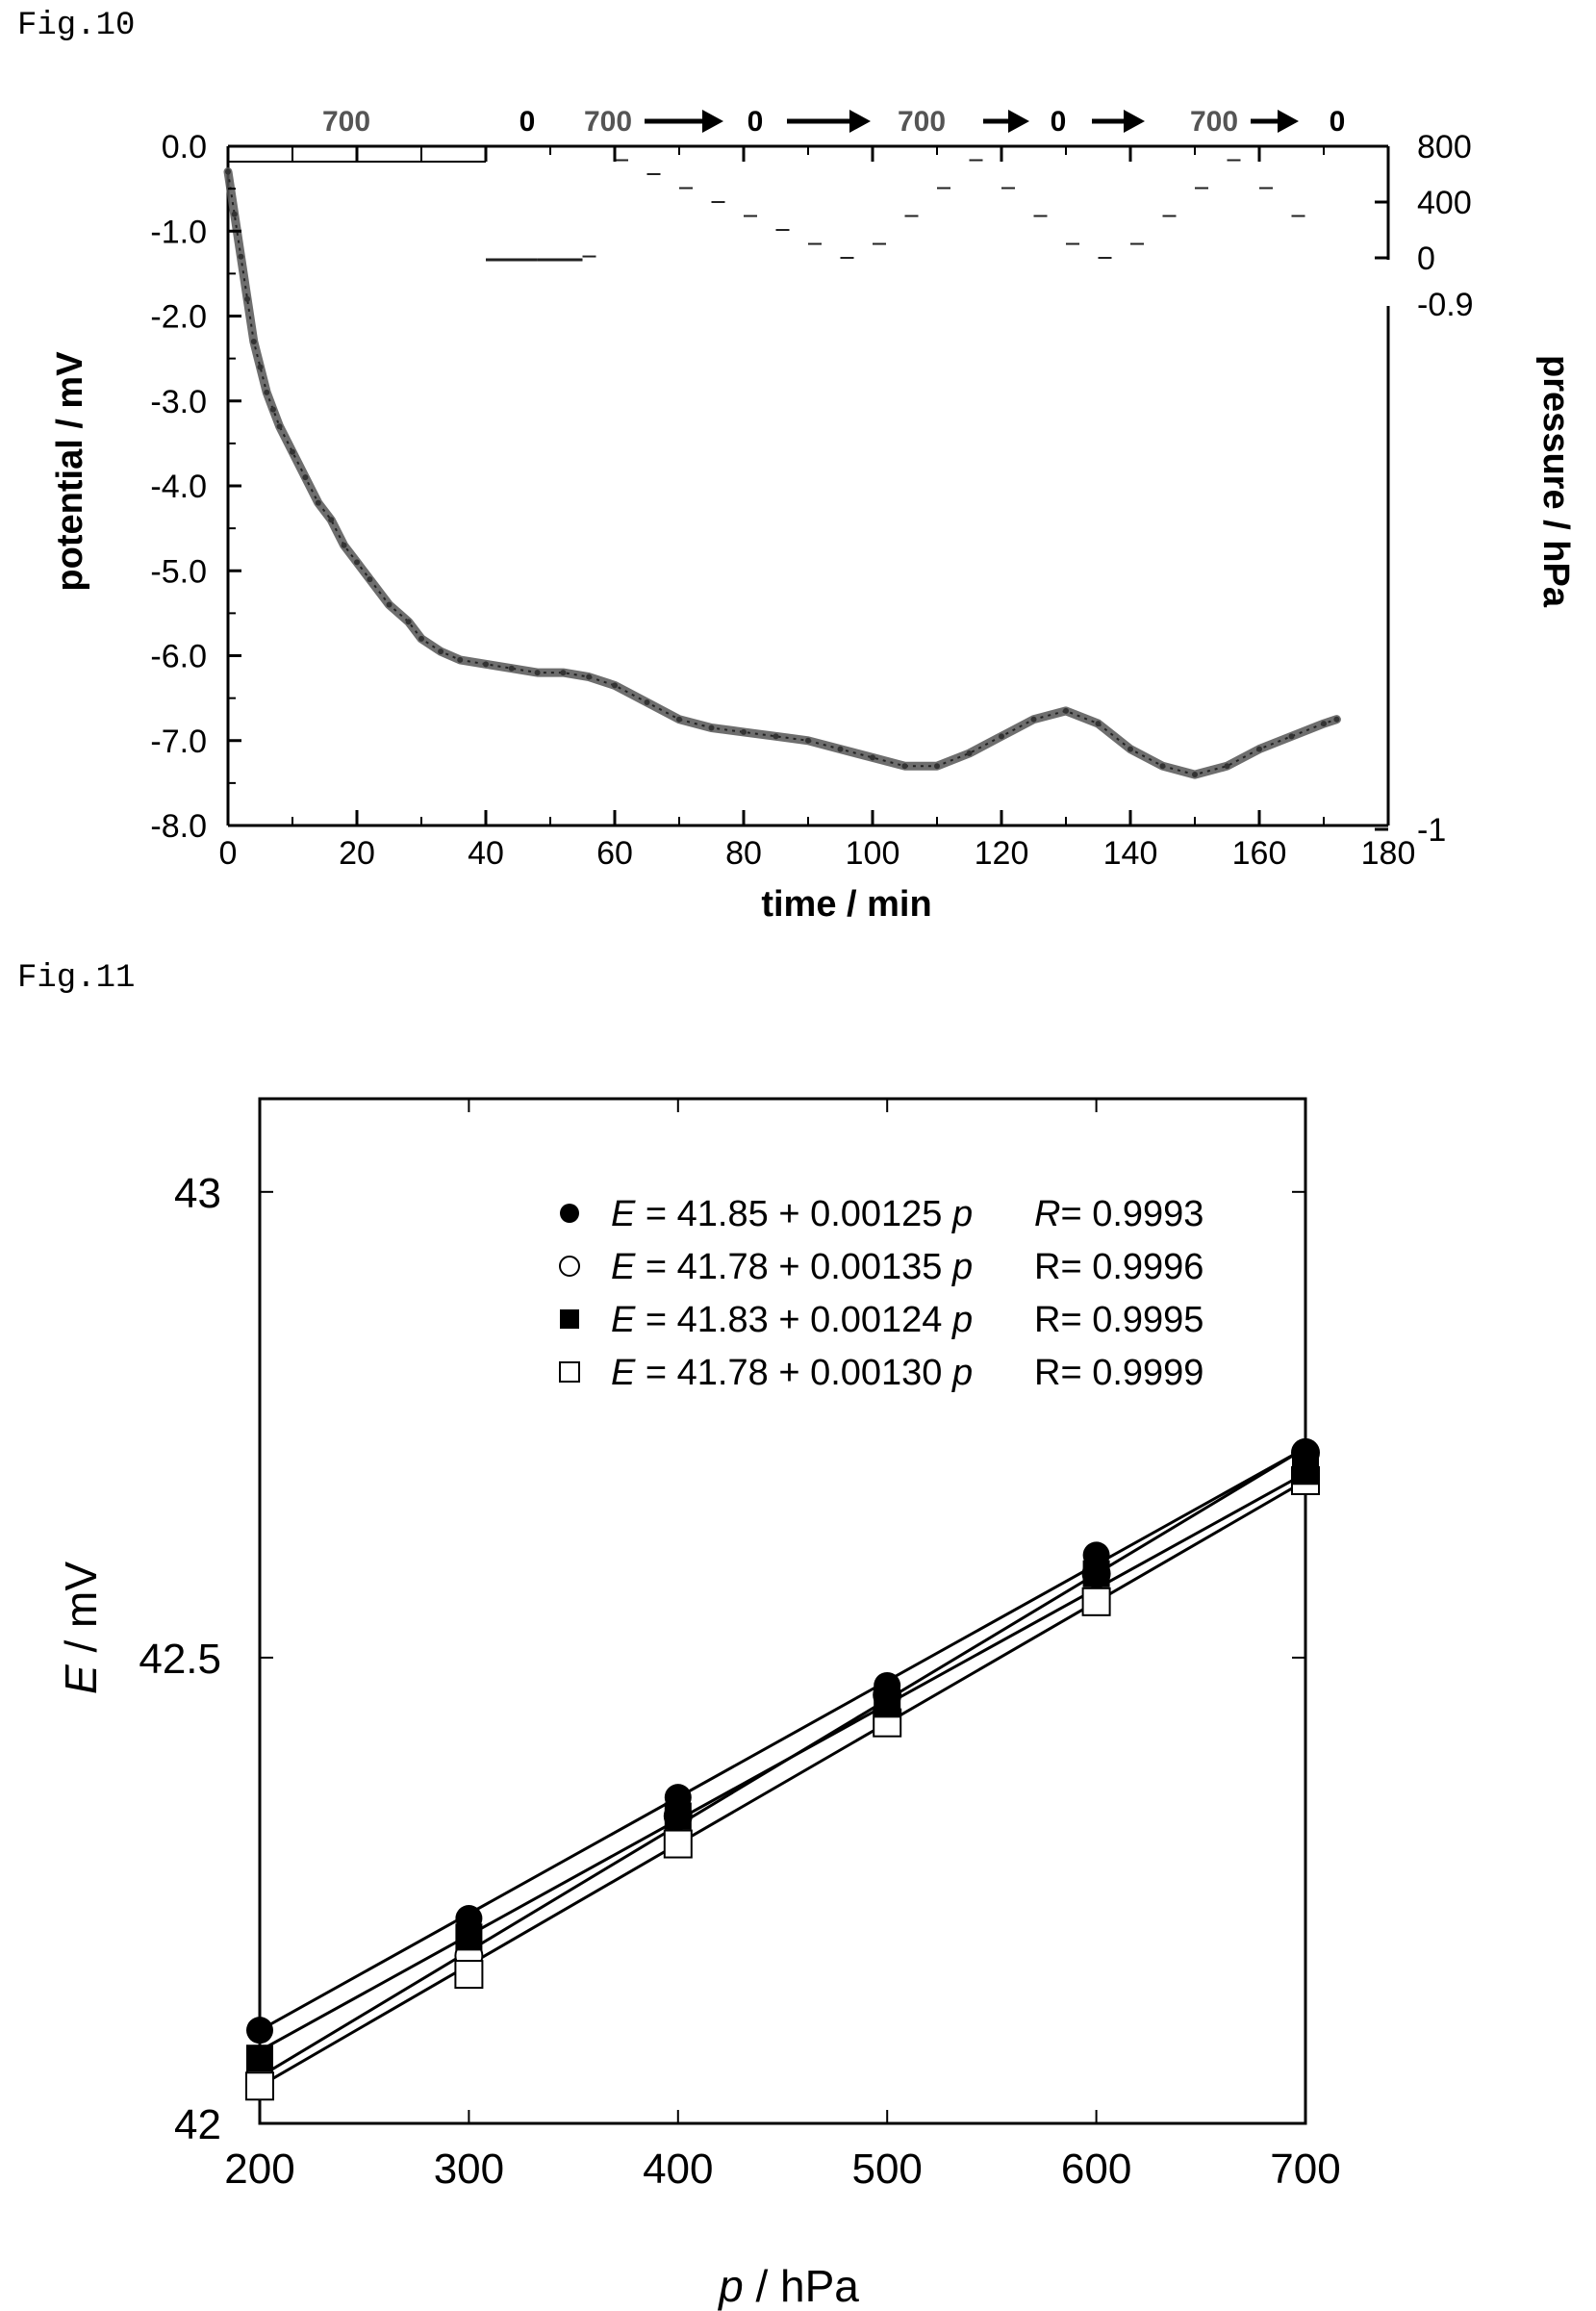 The image size is (1596, 2311). What do you see at coordinates (570, 1319) in the screenshot?
I see `fig11-legend-marker-filled-square` at bounding box center [570, 1319].